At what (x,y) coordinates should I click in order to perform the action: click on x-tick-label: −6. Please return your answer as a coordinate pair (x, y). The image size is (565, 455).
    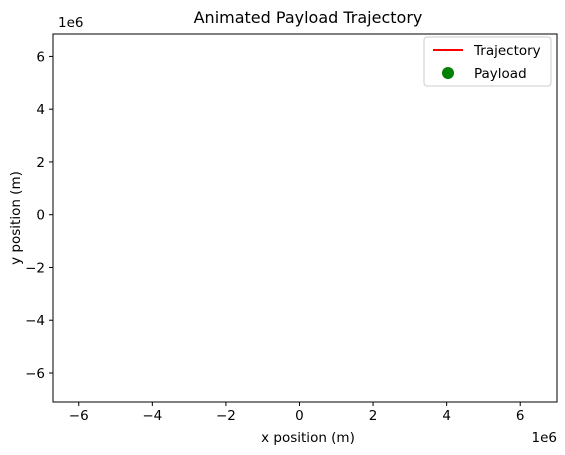
    Looking at the image, I should click on (79, 416).